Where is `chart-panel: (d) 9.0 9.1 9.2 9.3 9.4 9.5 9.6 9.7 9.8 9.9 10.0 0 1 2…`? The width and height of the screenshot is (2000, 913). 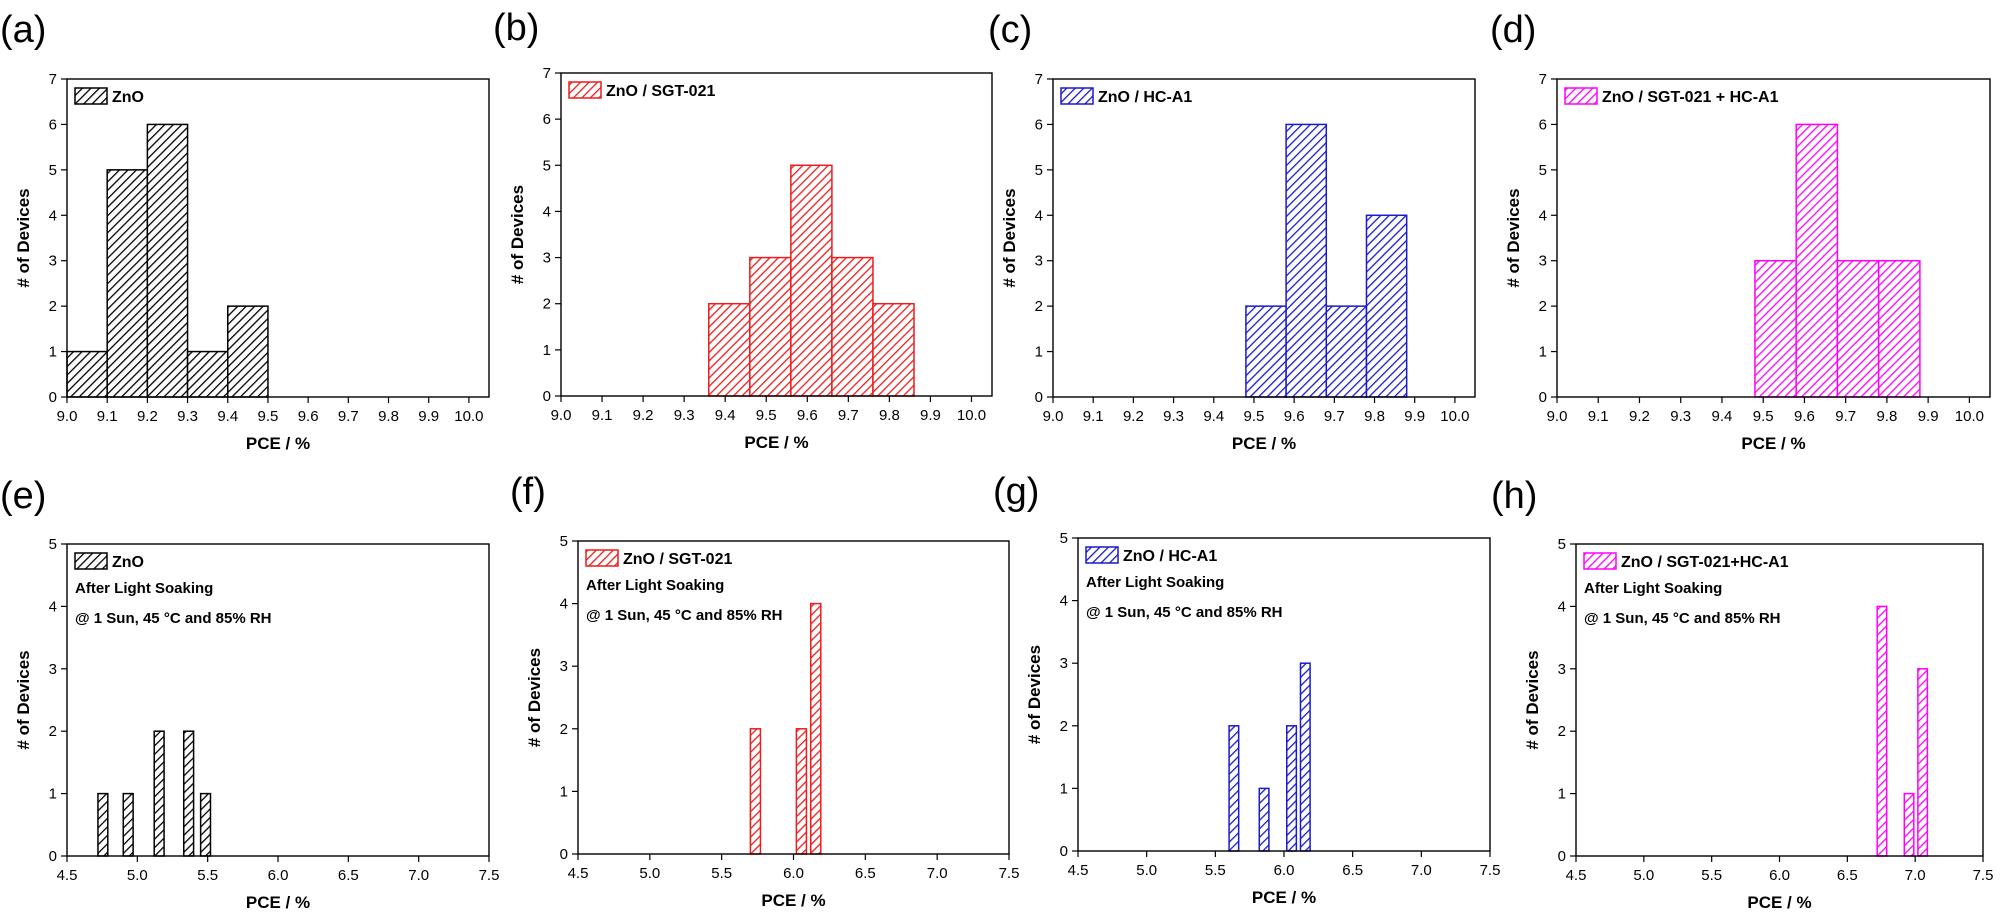 chart-panel: (d) 9.0 9.1 9.2 9.3 9.4 9.5 9.6 9.7 9.8 9.9 10.0 0 1 2… is located at coordinates (1740, 231).